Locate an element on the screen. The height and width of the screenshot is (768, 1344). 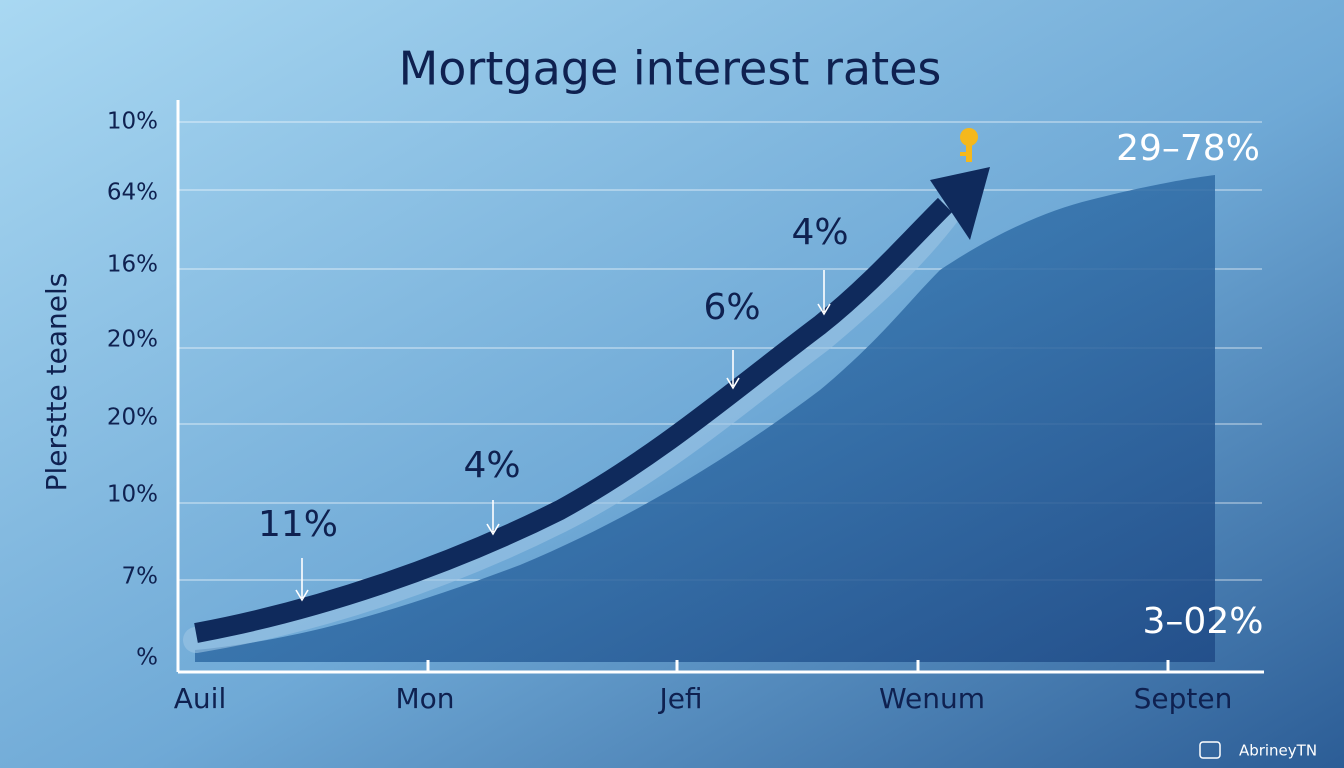
x-label: Jefi is located at coordinates (679, 698).